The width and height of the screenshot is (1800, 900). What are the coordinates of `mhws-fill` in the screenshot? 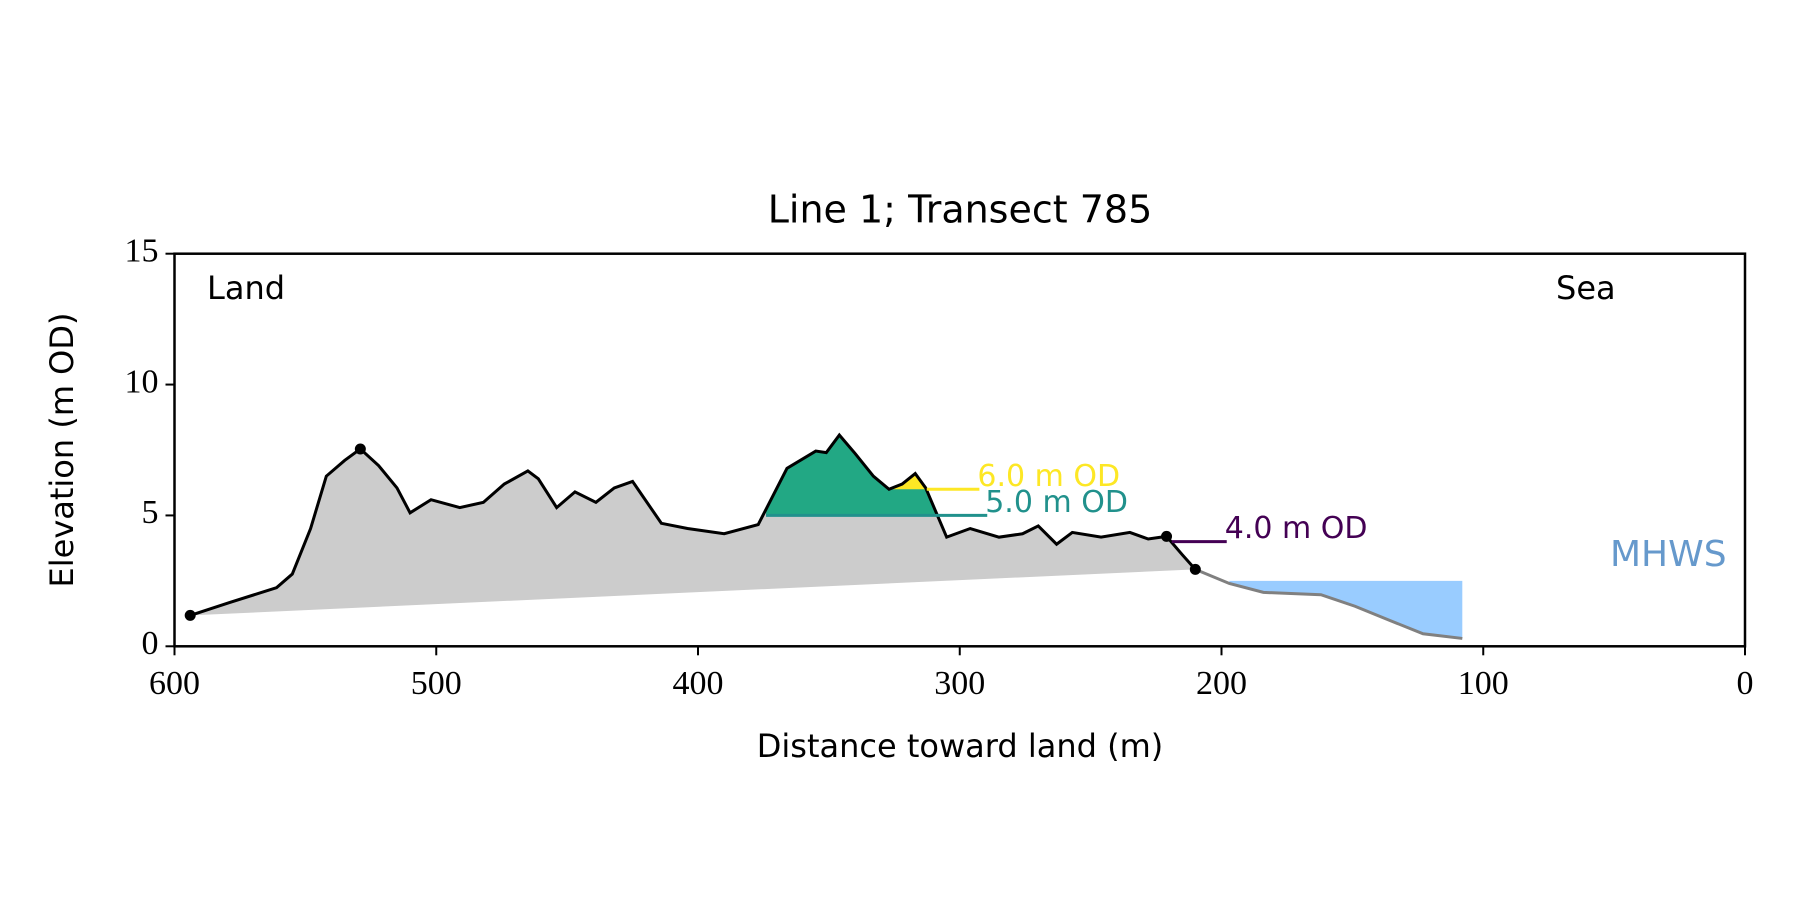 It's located at (1346, 609).